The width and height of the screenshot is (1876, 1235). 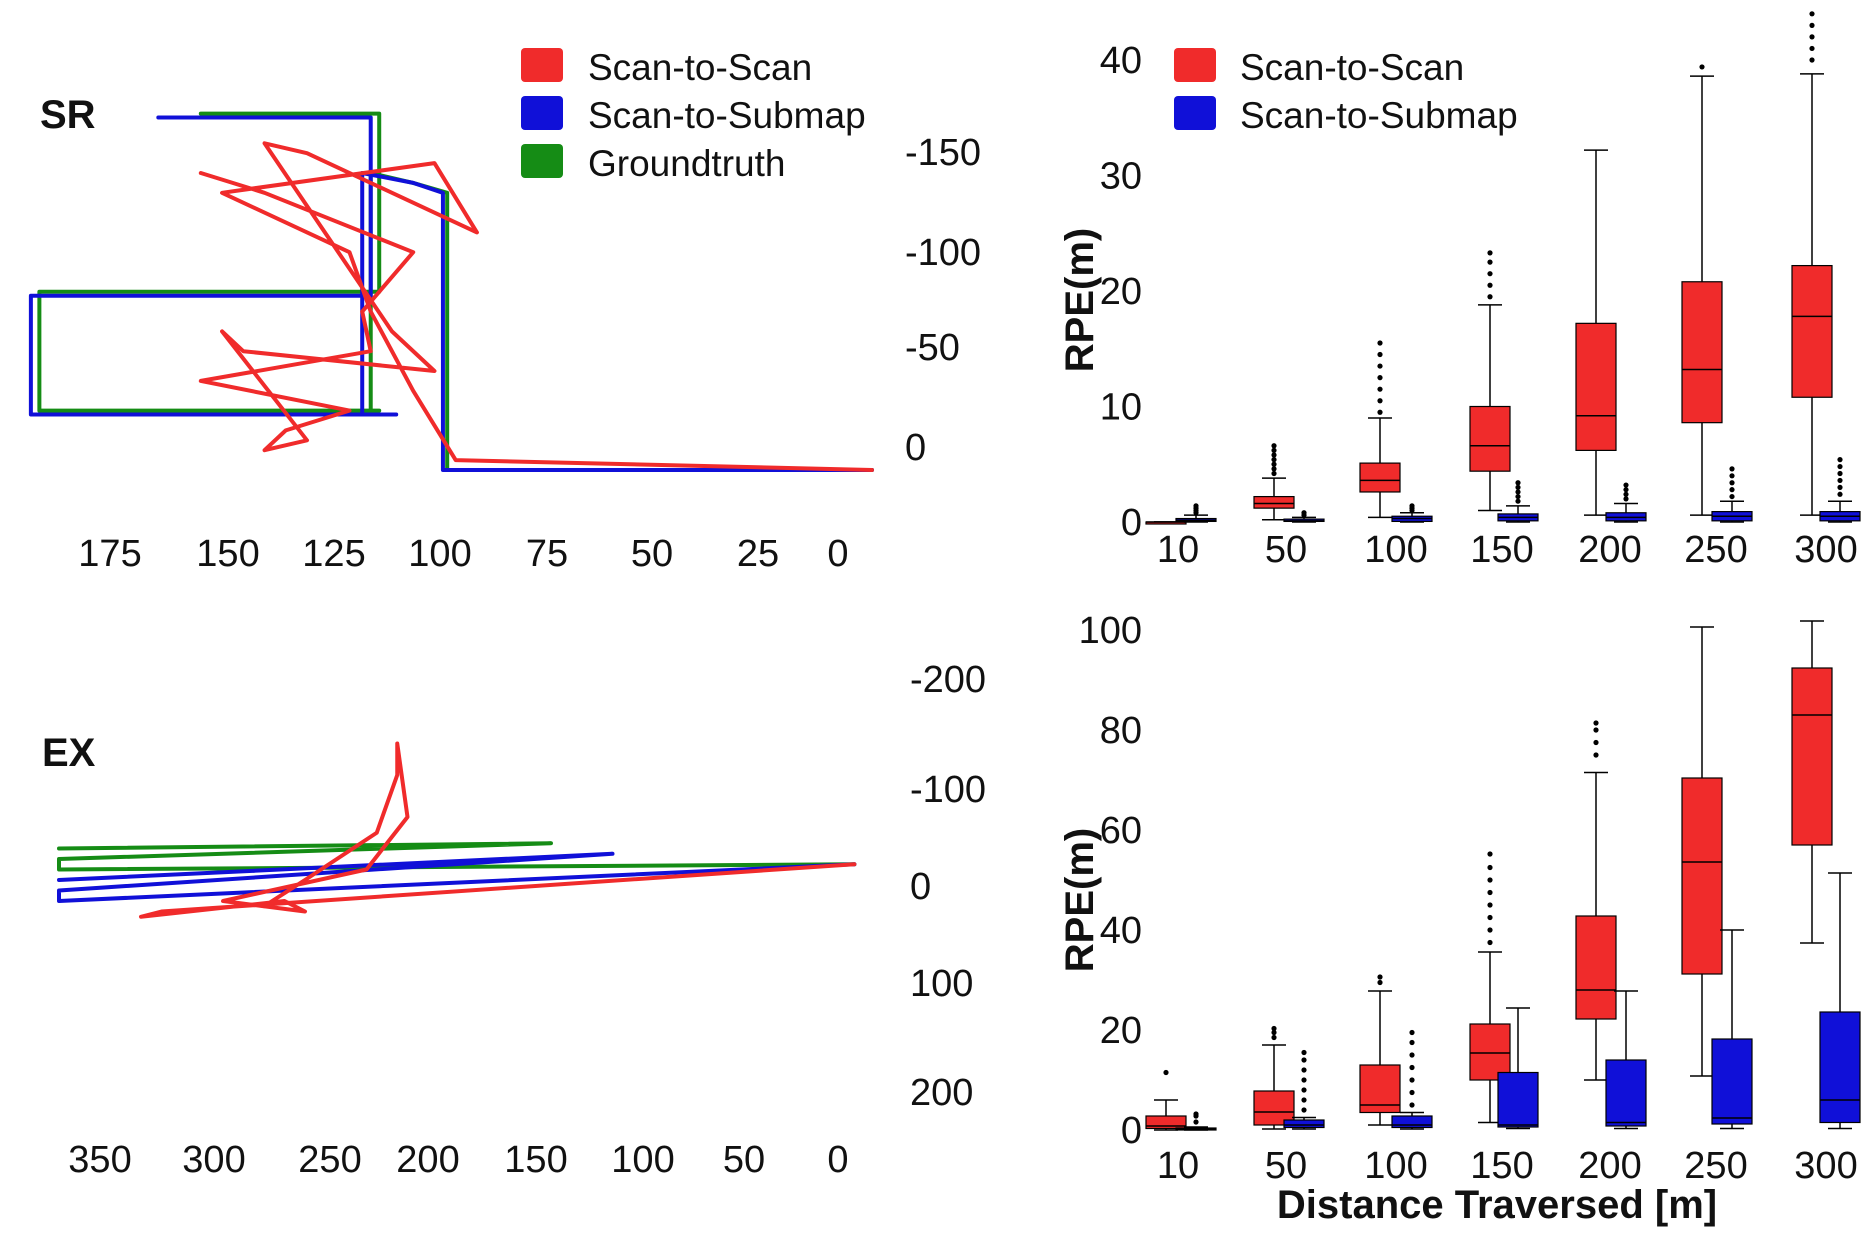 I want to click on boxplot-legend: Scan-to-Scan Scan-to-Submap, so click(x=1346, y=91).